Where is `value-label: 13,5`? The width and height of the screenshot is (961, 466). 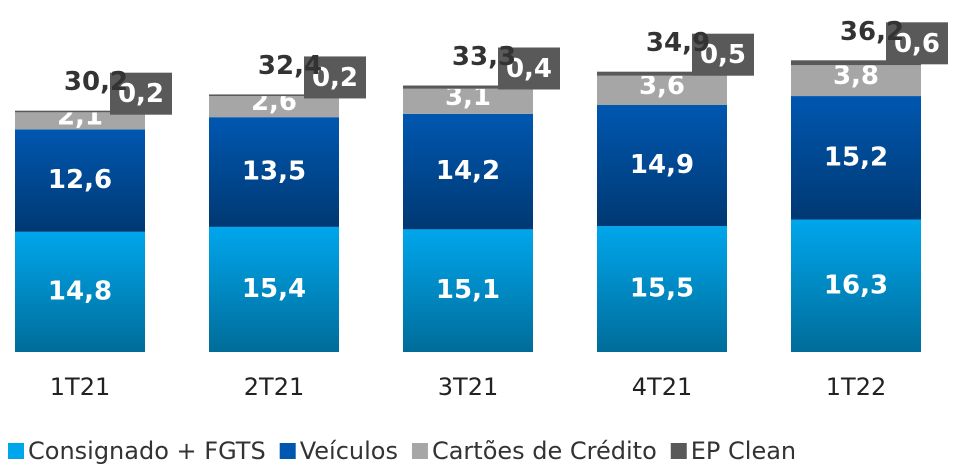 value-label: 13,5 is located at coordinates (274, 172).